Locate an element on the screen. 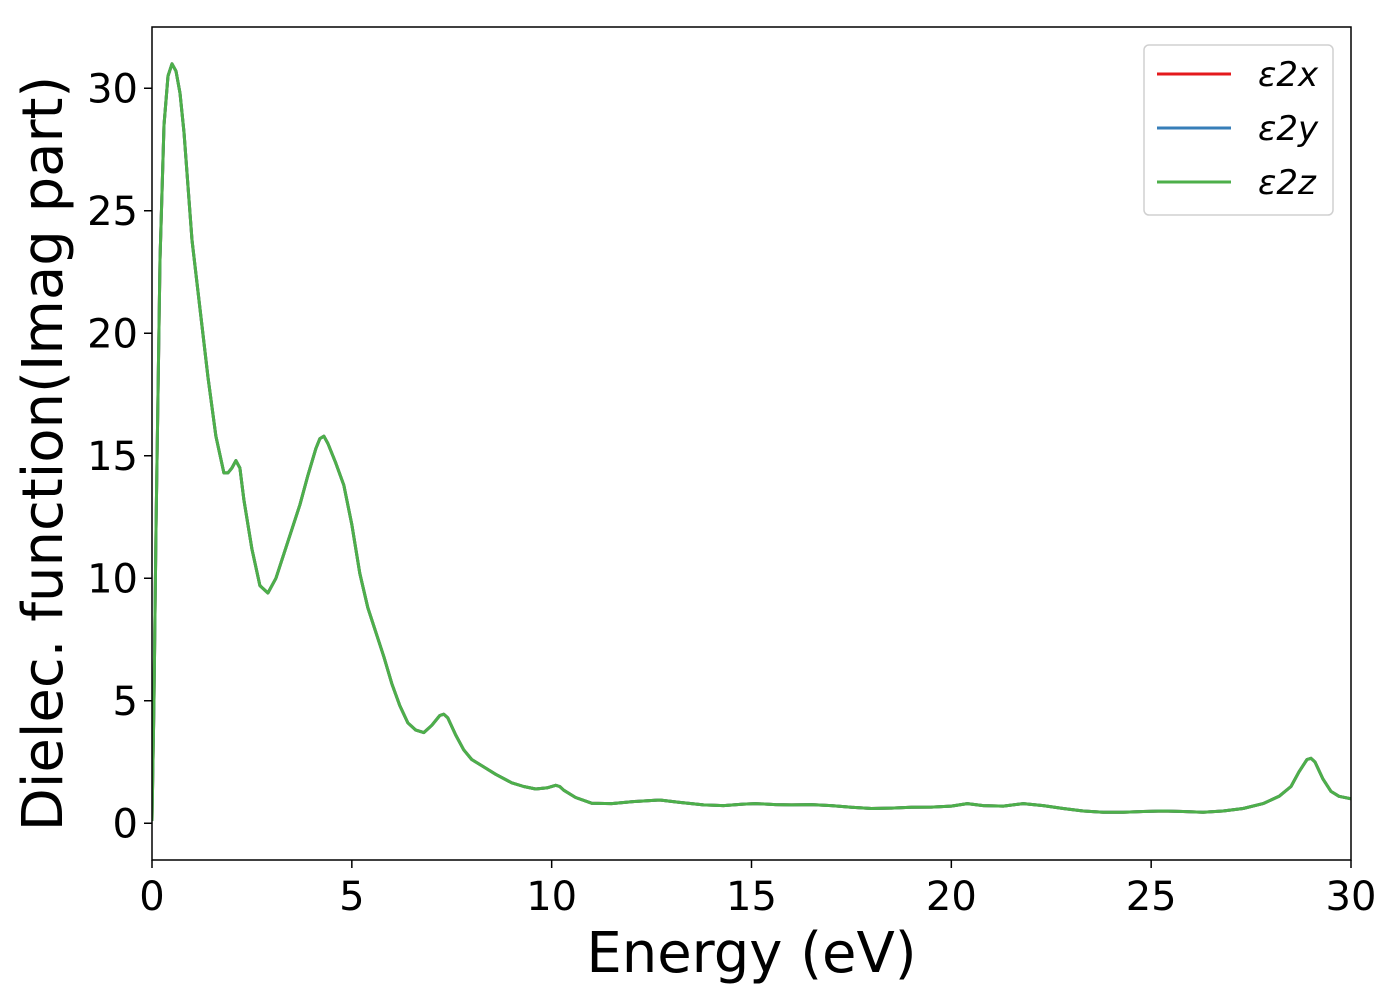  y-tick-label: 10 is located at coordinates (112, 579).